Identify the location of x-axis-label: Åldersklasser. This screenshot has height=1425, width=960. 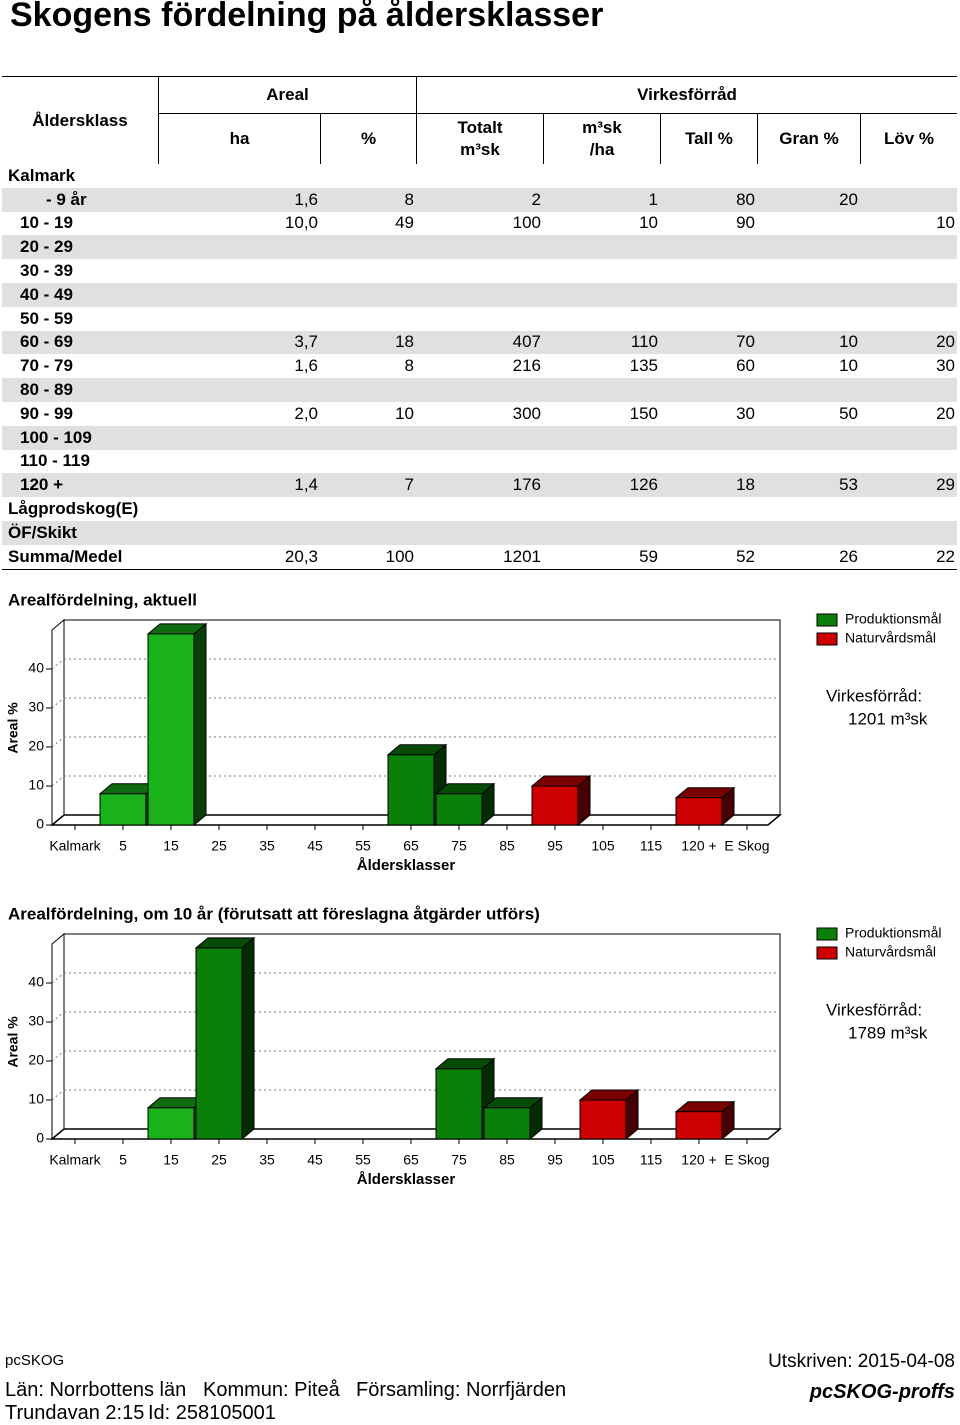
(406, 1179).